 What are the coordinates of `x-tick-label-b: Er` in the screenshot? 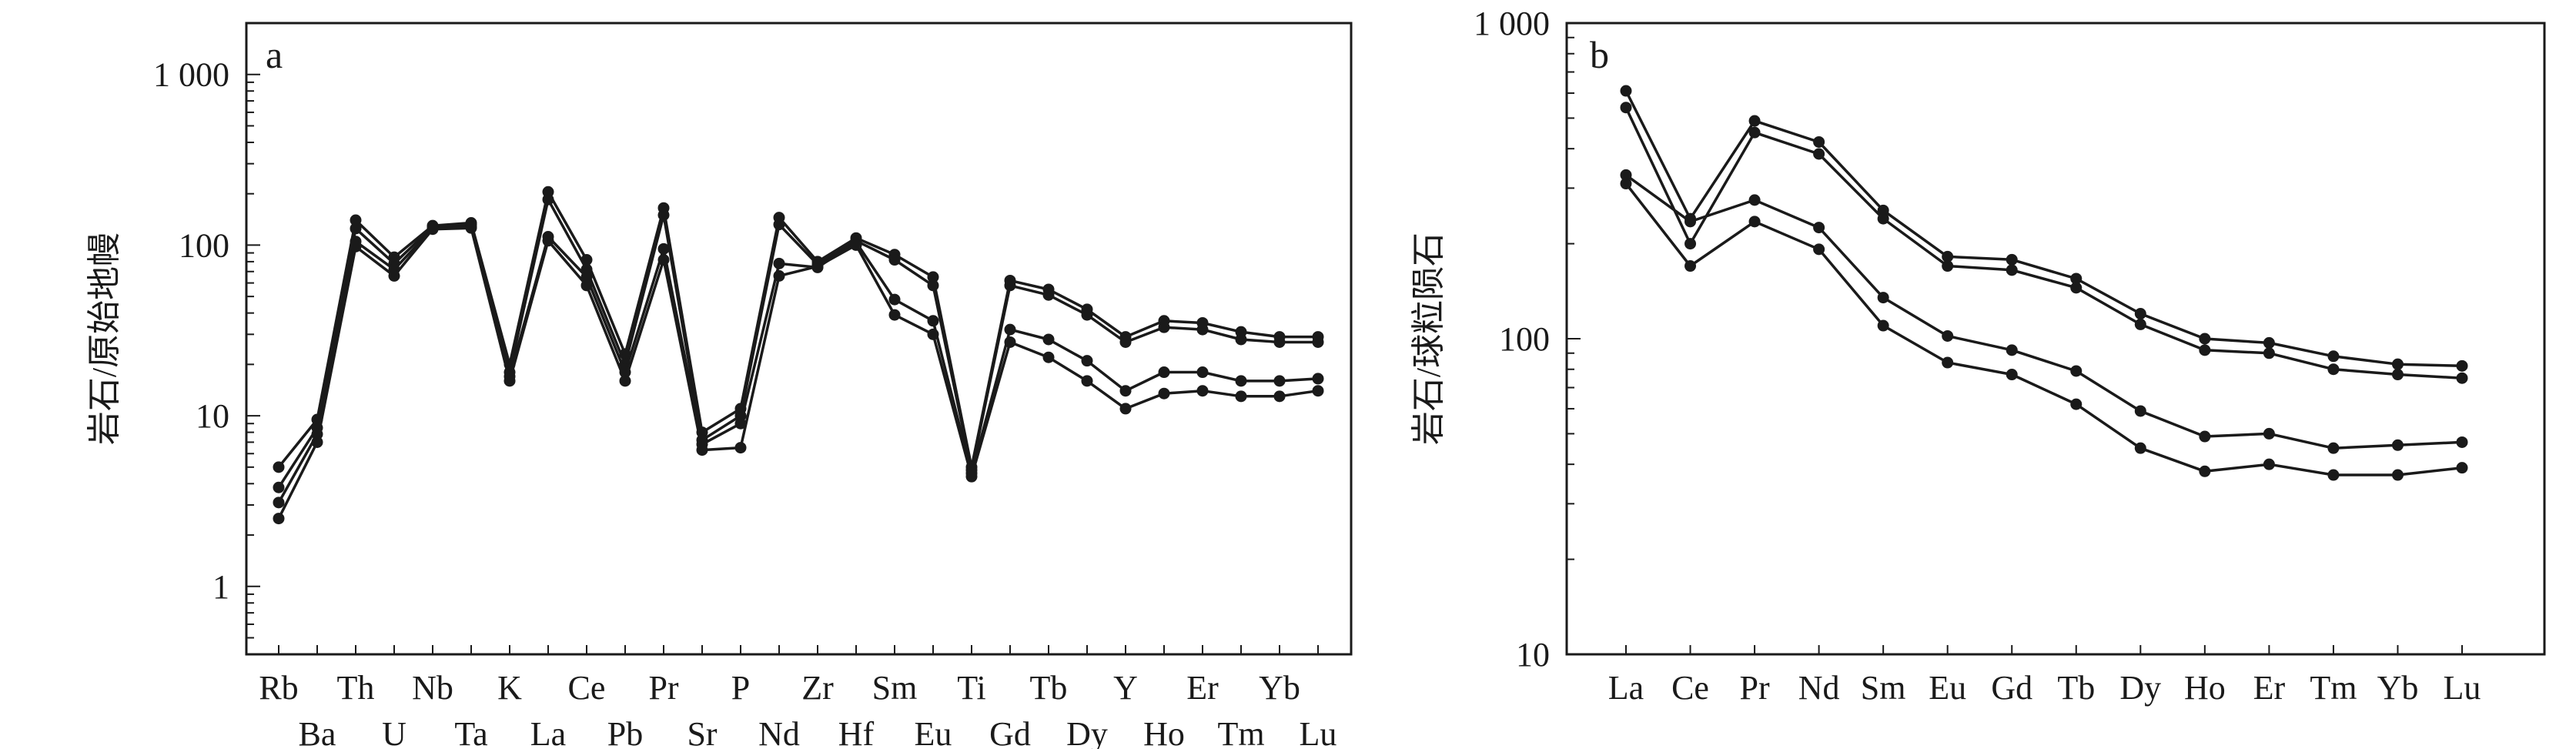 It's located at (2270, 688).